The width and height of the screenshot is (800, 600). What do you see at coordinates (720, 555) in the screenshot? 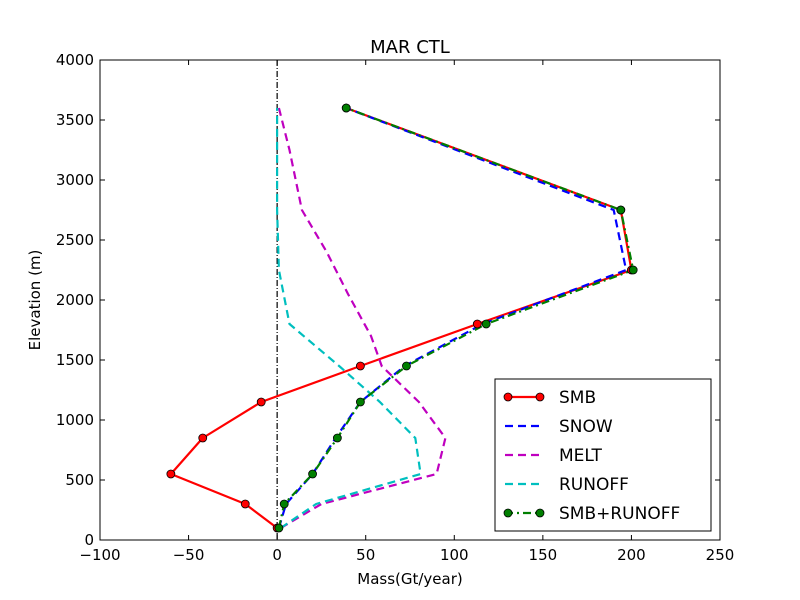
I see `x-tick-label: 250` at bounding box center [720, 555].